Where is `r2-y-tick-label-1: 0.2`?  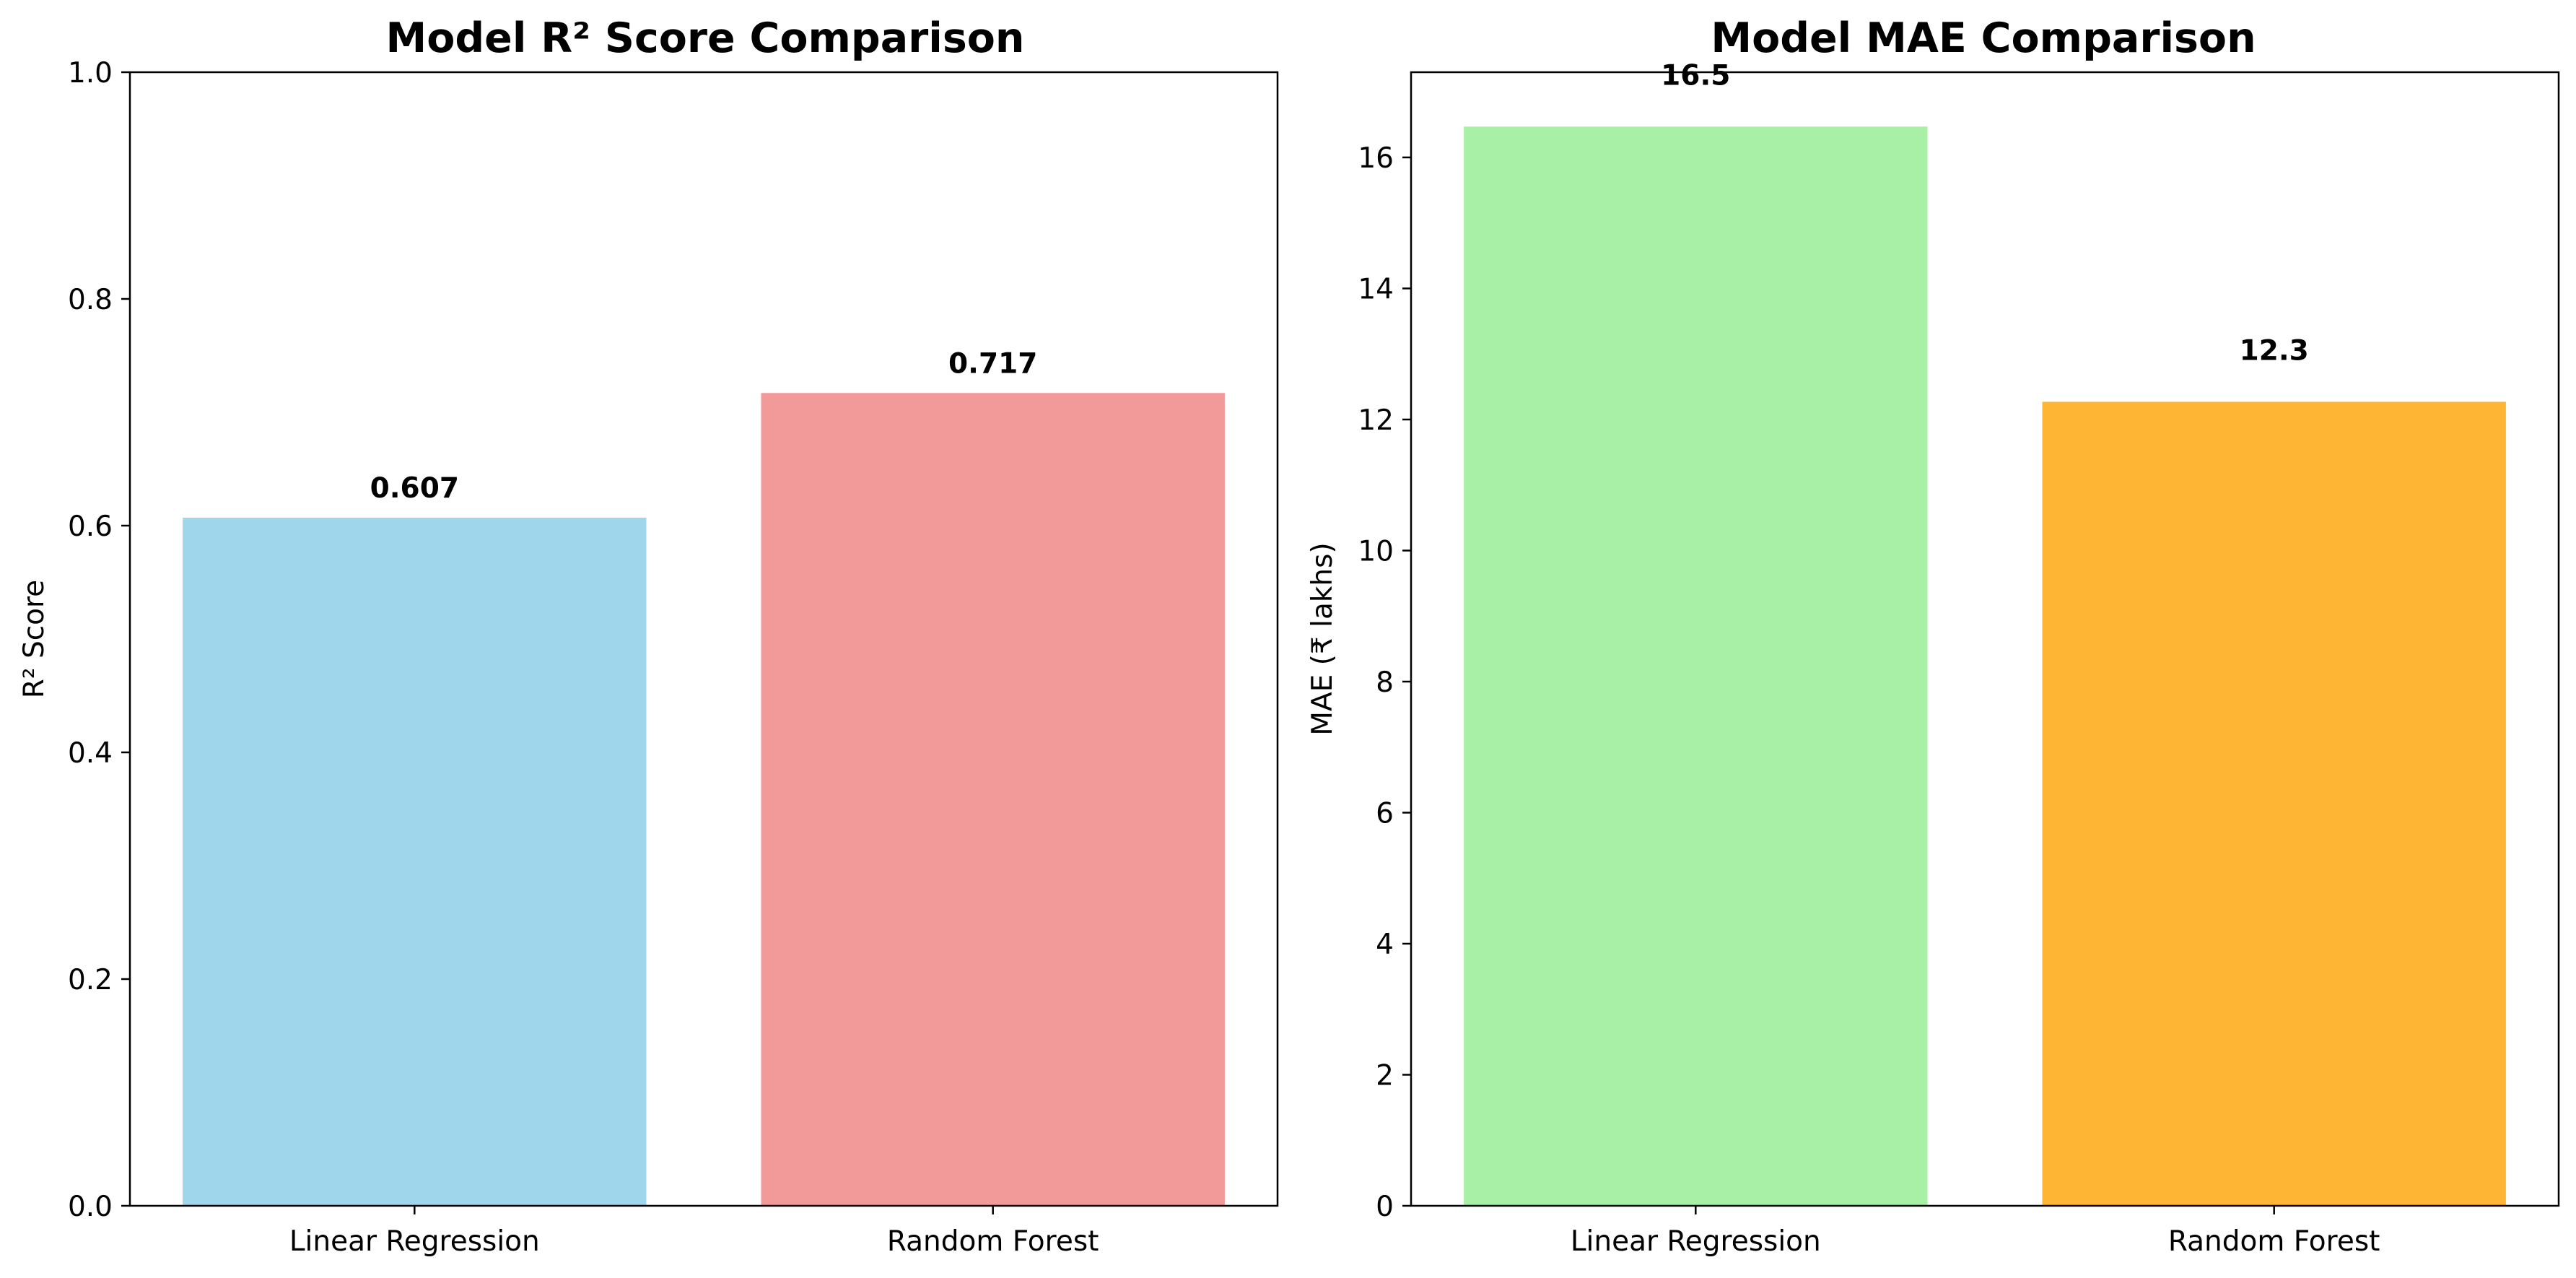 r2-y-tick-label-1: 0.2 is located at coordinates (90, 980).